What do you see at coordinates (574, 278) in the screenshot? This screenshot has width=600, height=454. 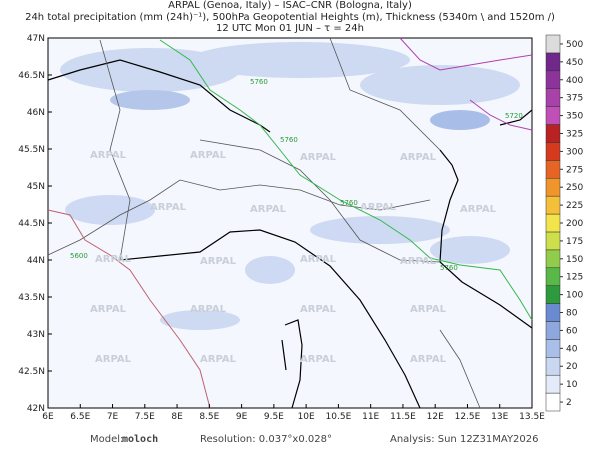 I see `colorbar-label: 125` at bounding box center [574, 278].